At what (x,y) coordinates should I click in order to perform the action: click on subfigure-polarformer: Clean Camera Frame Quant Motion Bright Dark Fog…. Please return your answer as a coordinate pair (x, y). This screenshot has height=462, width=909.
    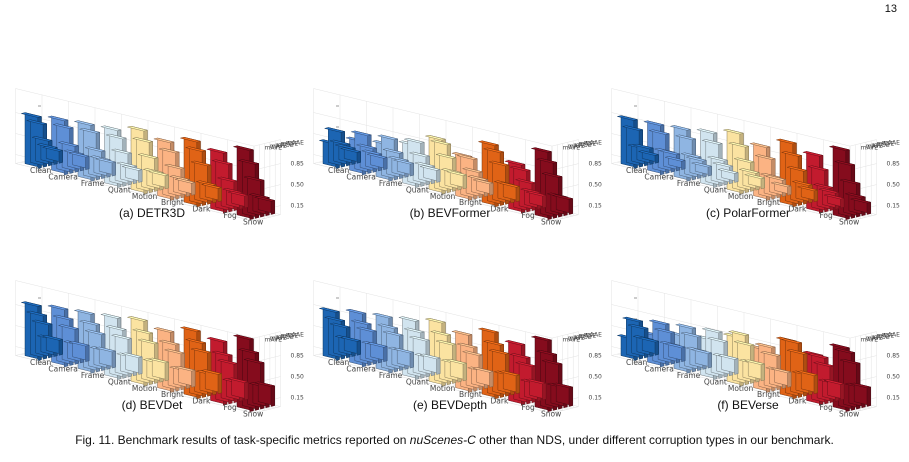
    Looking at the image, I should click on (752, 133).